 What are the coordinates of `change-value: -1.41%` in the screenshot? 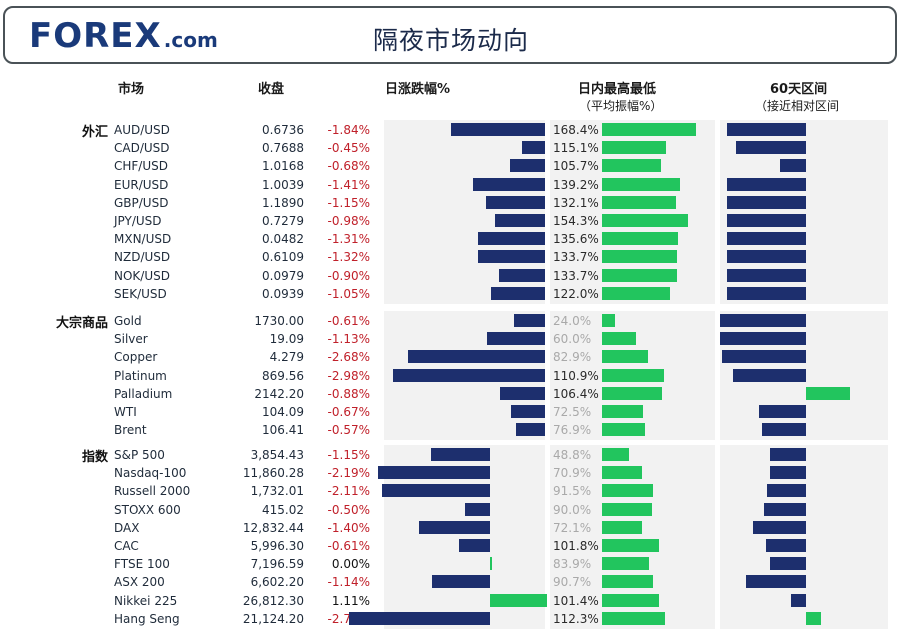 It's located at (348, 184).